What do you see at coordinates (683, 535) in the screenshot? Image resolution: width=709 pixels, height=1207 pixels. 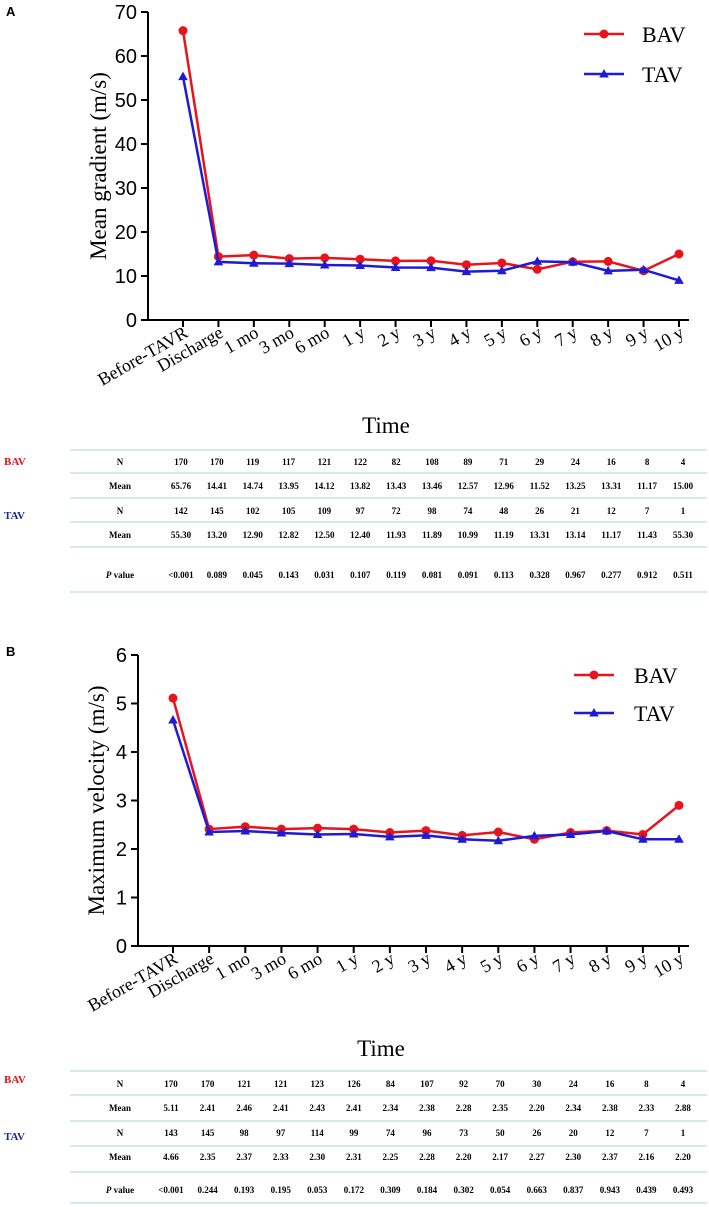 I see `table-cell: 55.30` at bounding box center [683, 535].